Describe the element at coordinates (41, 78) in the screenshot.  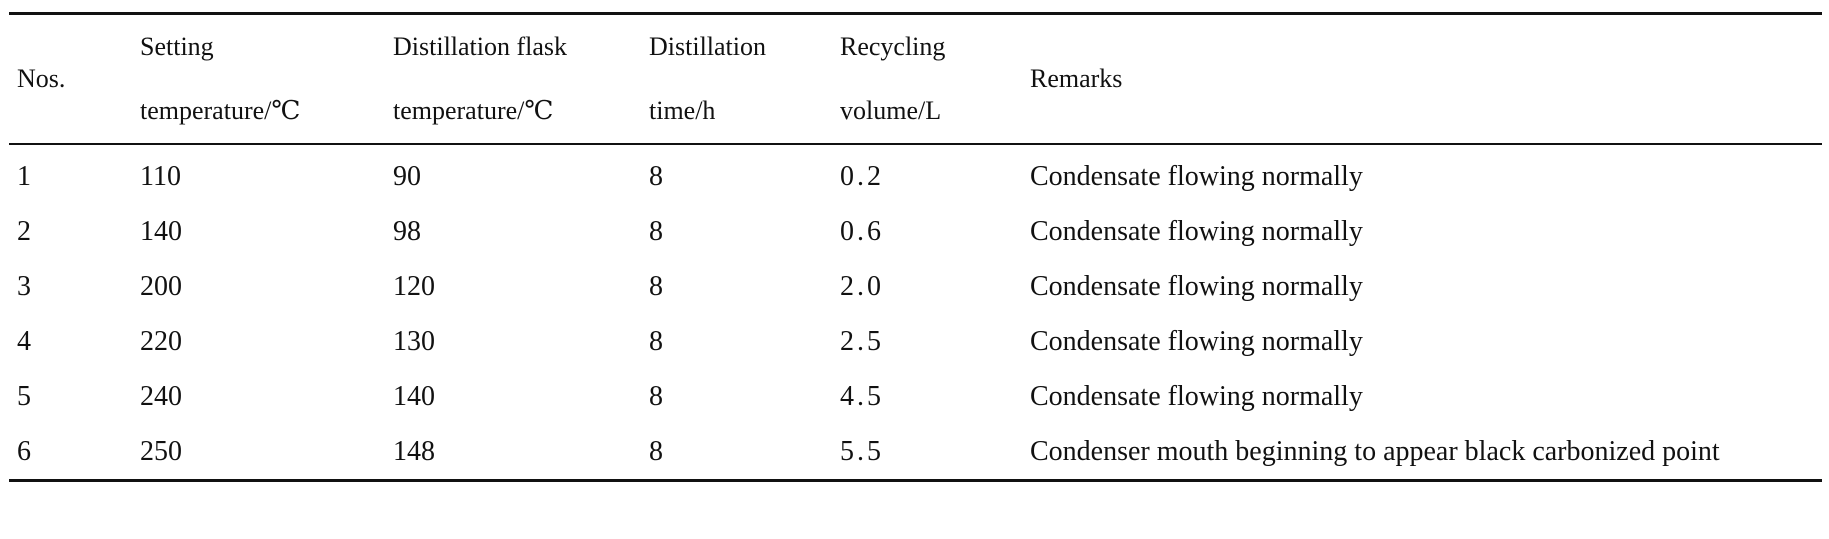
I see `header-nos: Nos.` at that location.